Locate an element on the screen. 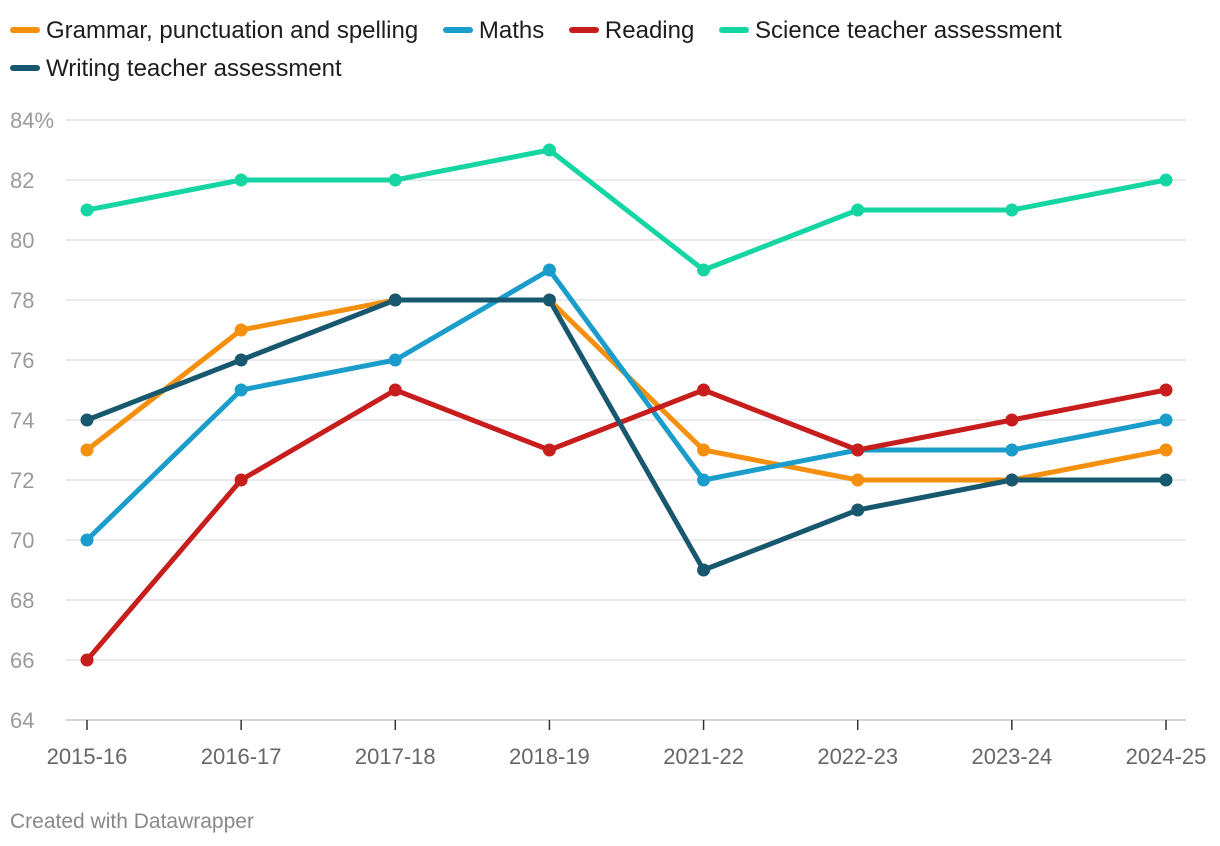 The height and width of the screenshot is (846, 1220). y-tick-label: 68 is located at coordinates (22, 600).